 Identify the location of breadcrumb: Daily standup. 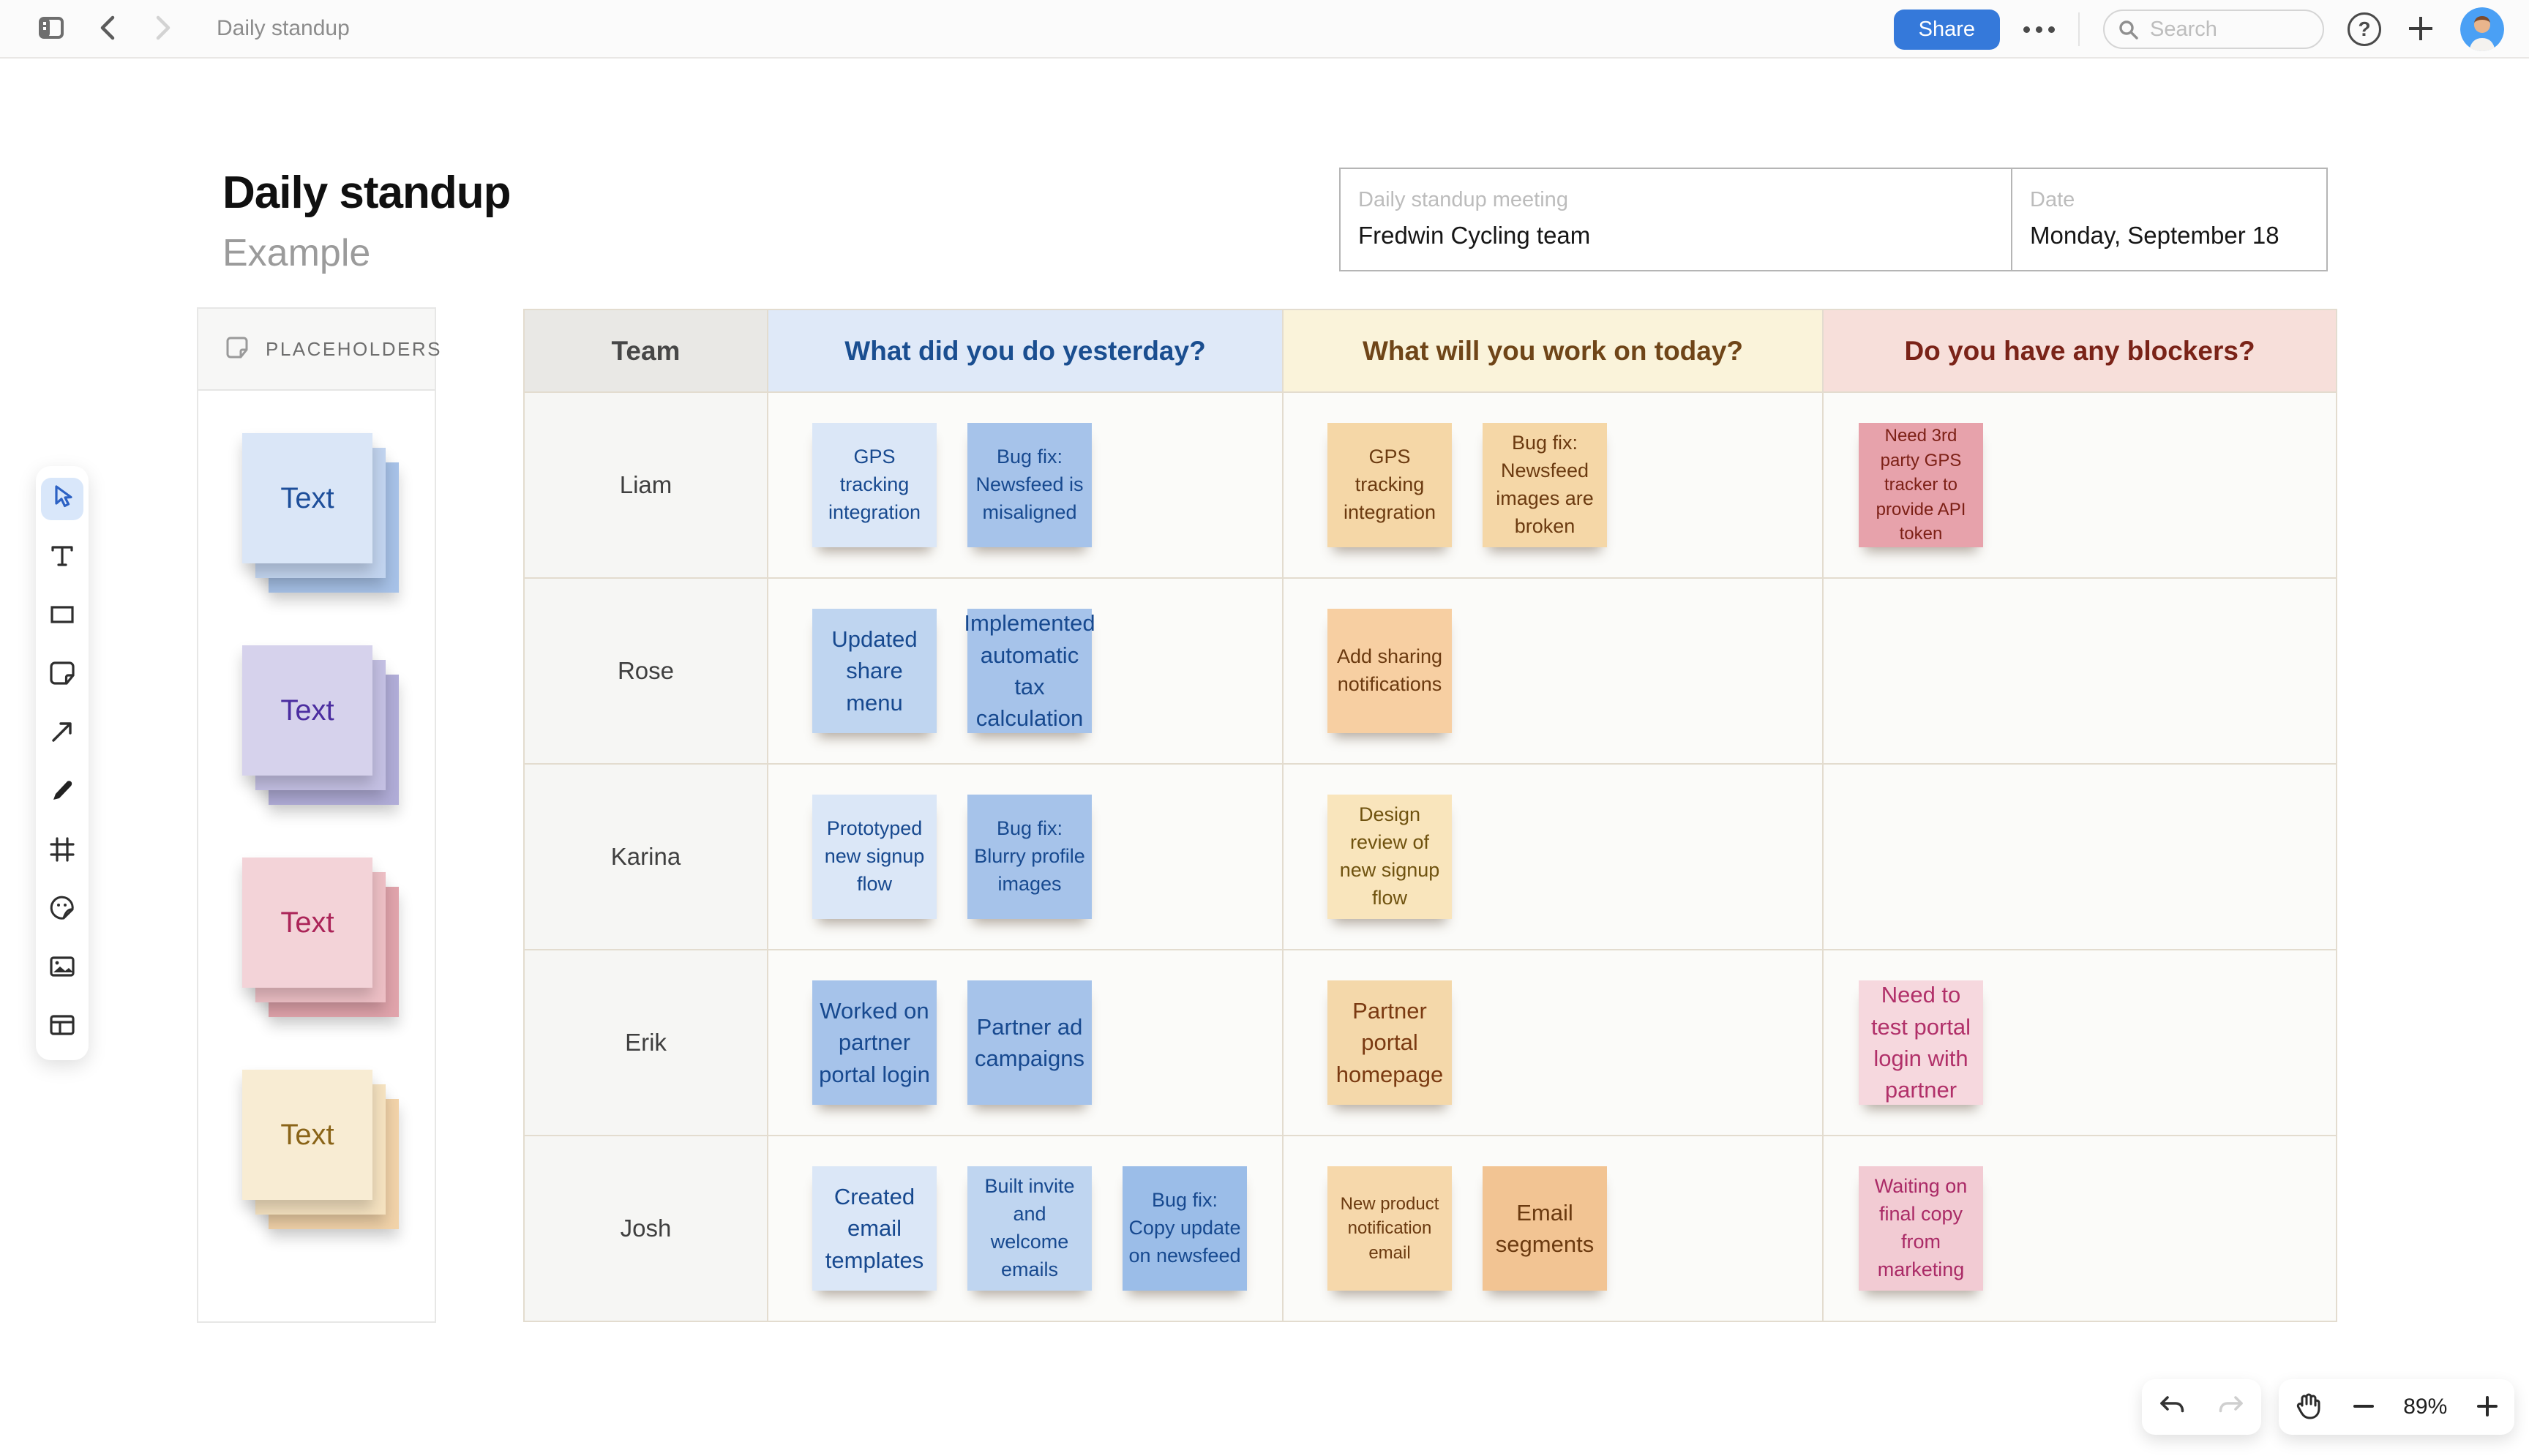
(283, 28).